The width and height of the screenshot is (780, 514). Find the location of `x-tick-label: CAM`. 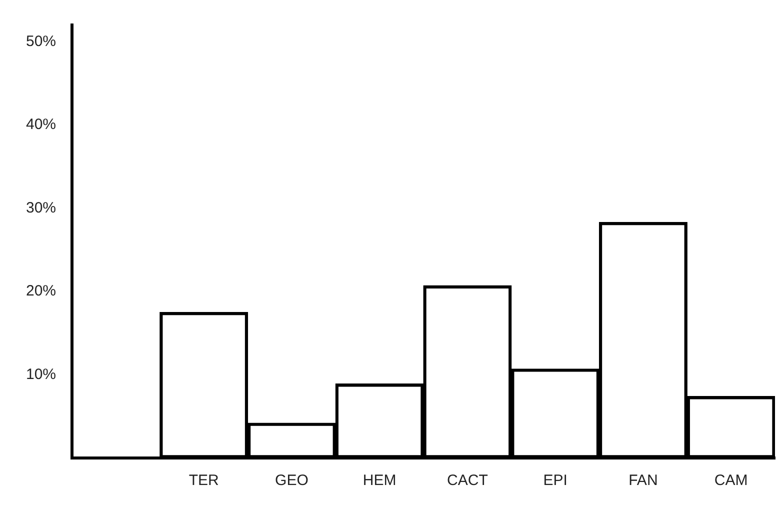

x-tick-label: CAM is located at coordinates (731, 481).